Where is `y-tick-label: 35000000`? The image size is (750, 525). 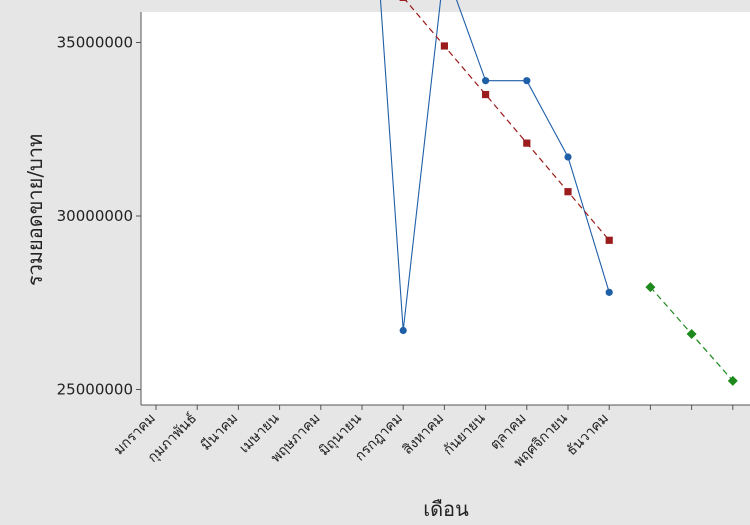 y-tick-label: 35000000 is located at coordinates (95, 43).